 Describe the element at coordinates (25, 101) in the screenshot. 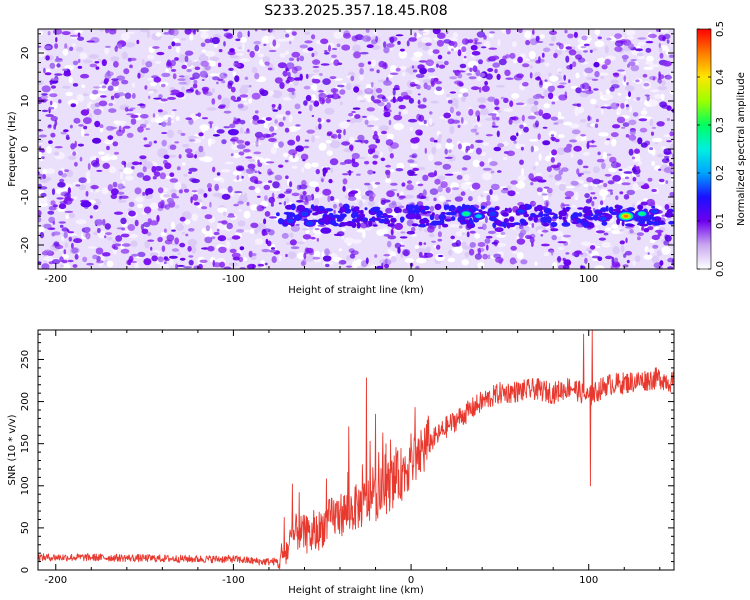

I see `y-tick-label: 10` at that location.